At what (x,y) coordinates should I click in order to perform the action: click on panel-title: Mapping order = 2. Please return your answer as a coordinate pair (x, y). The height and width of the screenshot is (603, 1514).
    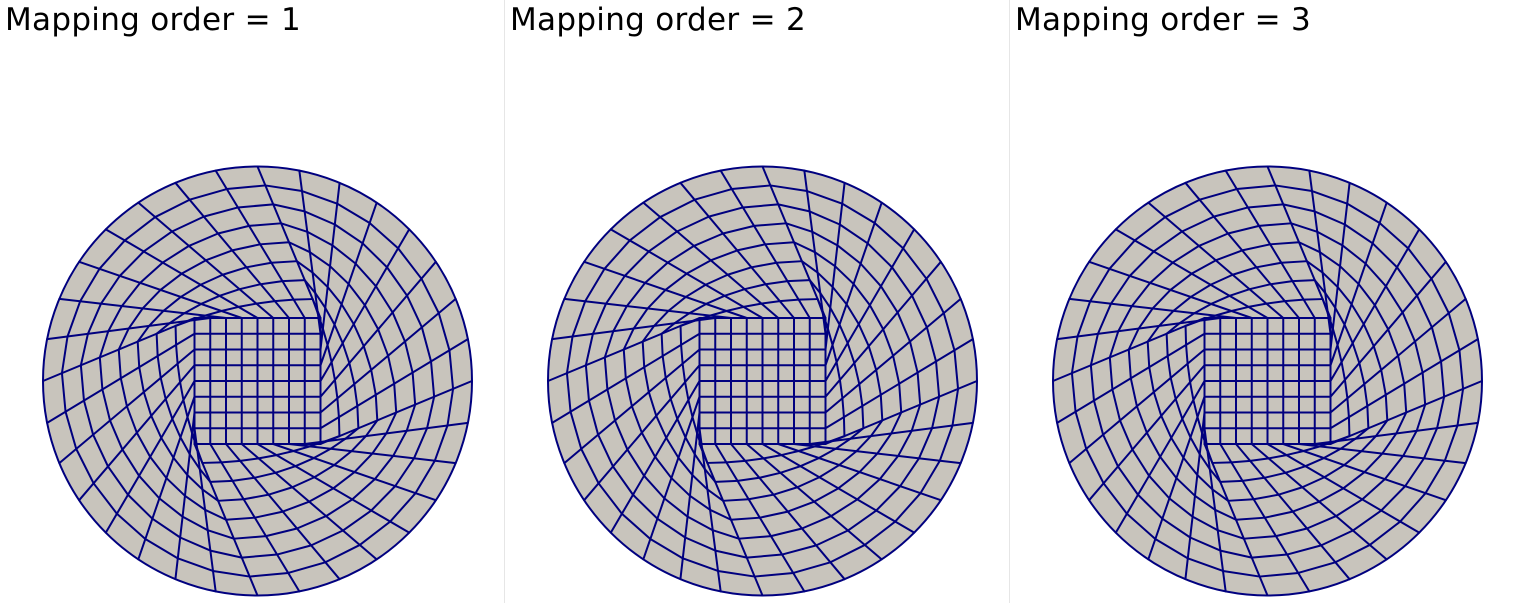
    Looking at the image, I should click on (658, 20).